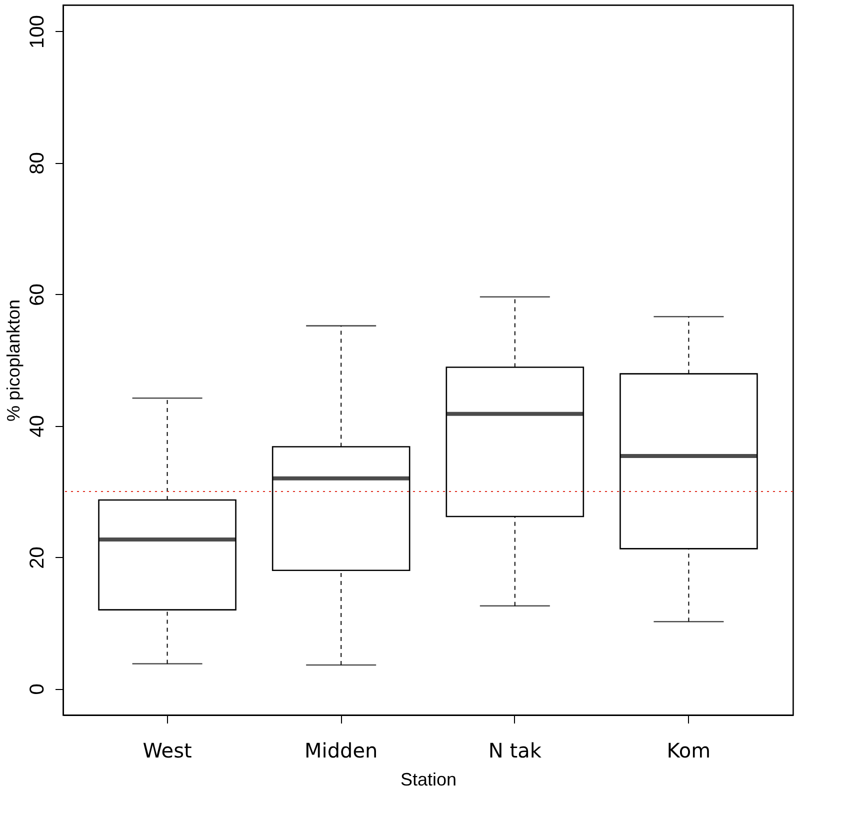 Image resolution: width=844 pixels, height=817 pixels. What do you see at coordinates (688, 750) in the screenshot?
I see `x-tick-label: Kom` at bounding box center [688, 750].